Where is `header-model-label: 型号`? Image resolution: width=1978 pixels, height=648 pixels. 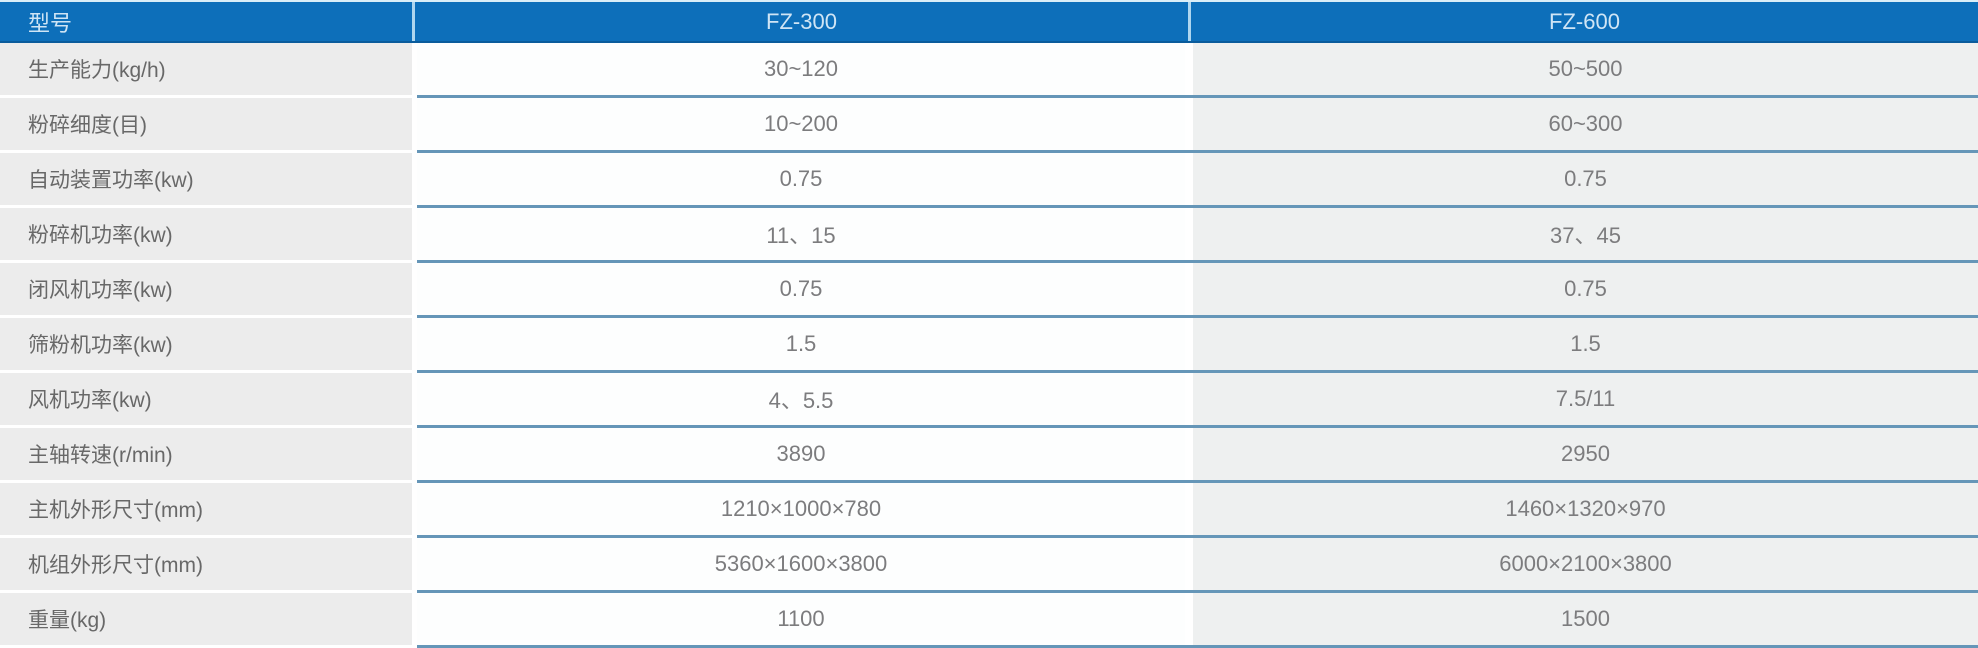
header-model-label: 型号 is located at coordinates (50, 23).